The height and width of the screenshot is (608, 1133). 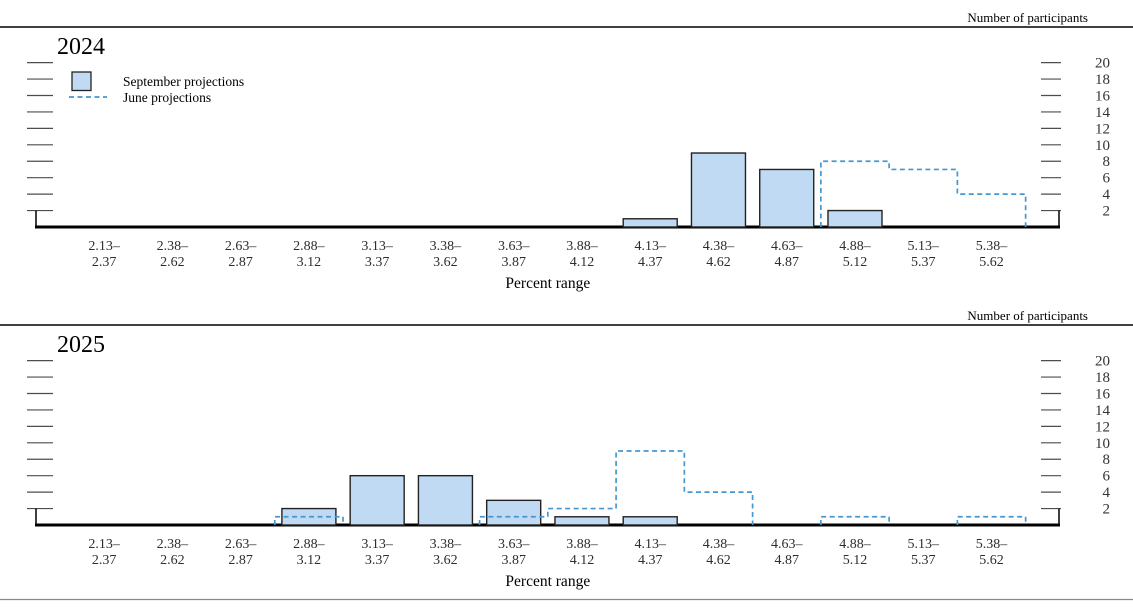 I want to click on panel-year-title: 2025, so click(x=81, y=345).